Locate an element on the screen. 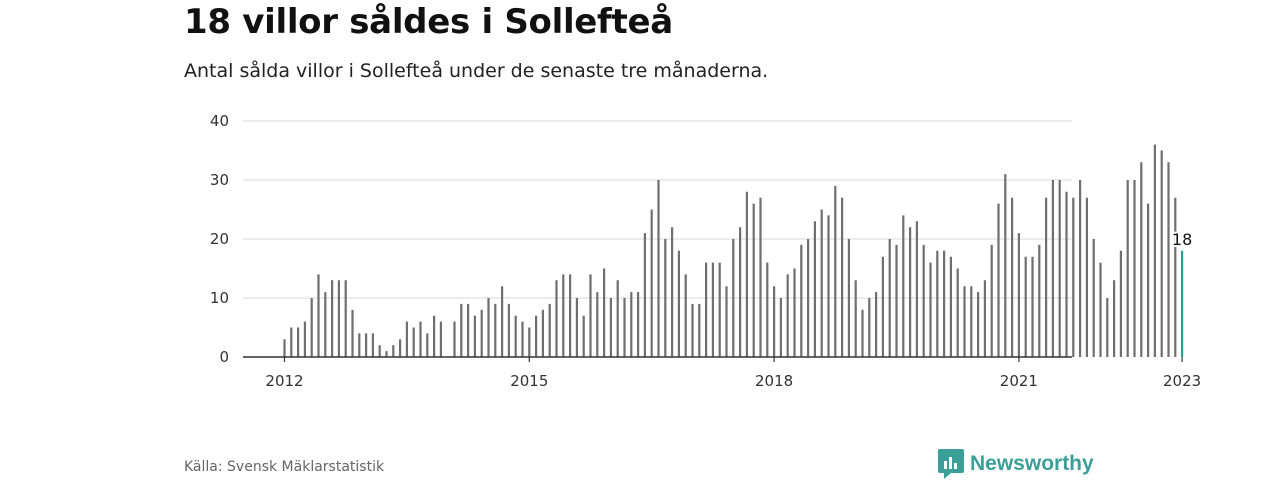 This screenshot has height=480, width=1280. y-tick-label: 30 is located at coordinates (219, 180).